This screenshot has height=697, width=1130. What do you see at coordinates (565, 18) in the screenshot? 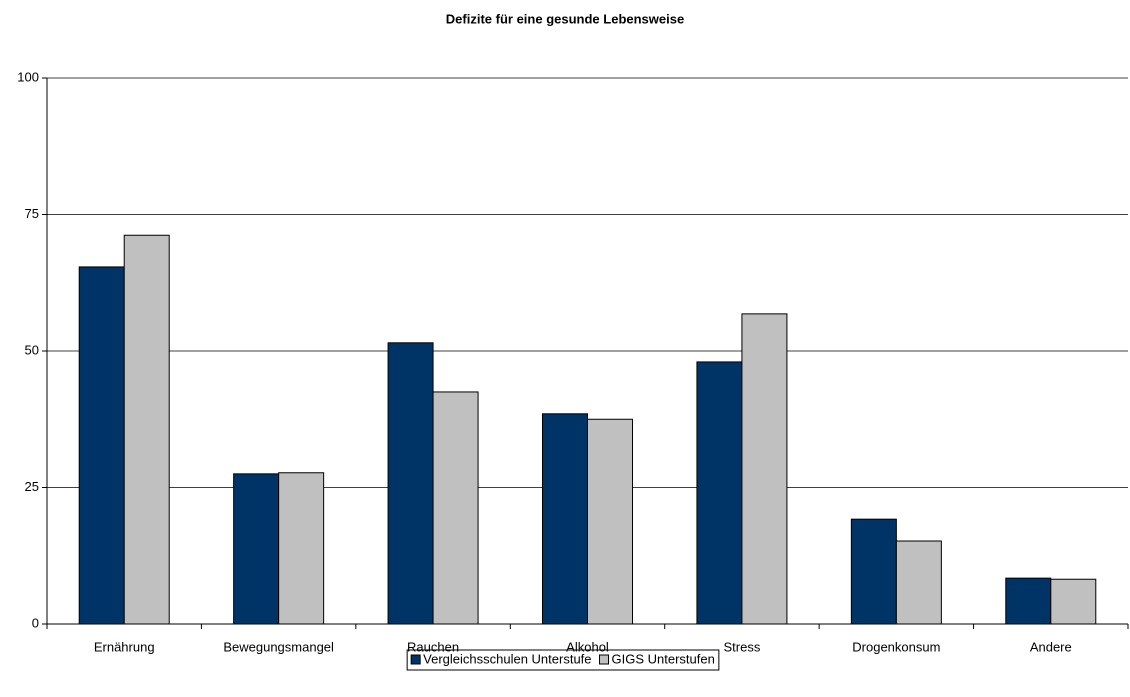
I see `chart-title: Defizite für eine gesunde Lebensweise` at bounding box center [565, 18].